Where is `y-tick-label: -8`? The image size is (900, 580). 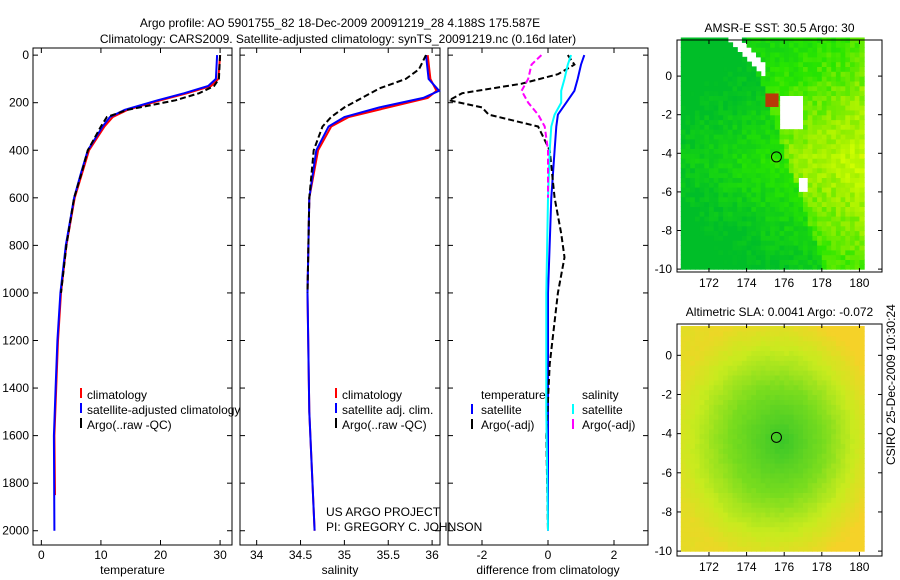
y-tick-label: -8 is located at coordinates (666, 231).